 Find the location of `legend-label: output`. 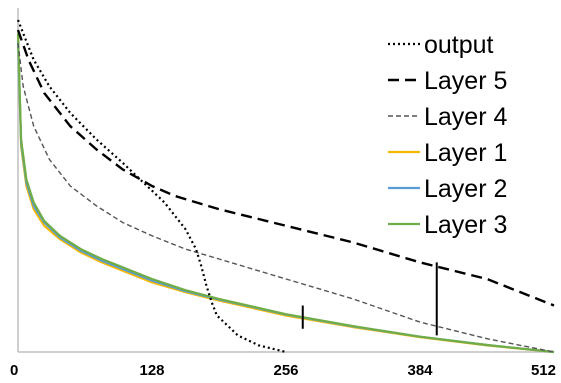

legend-label: output is located at coordinates (459, 45).